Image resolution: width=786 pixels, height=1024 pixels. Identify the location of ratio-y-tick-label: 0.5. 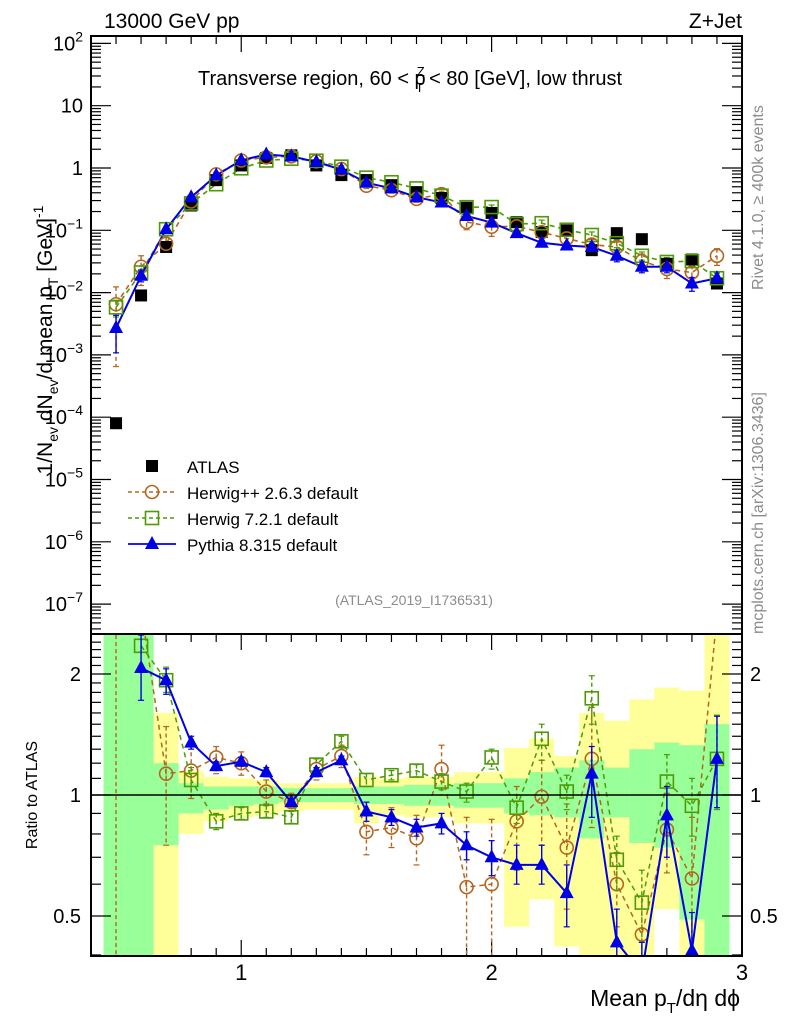
(67, 917).